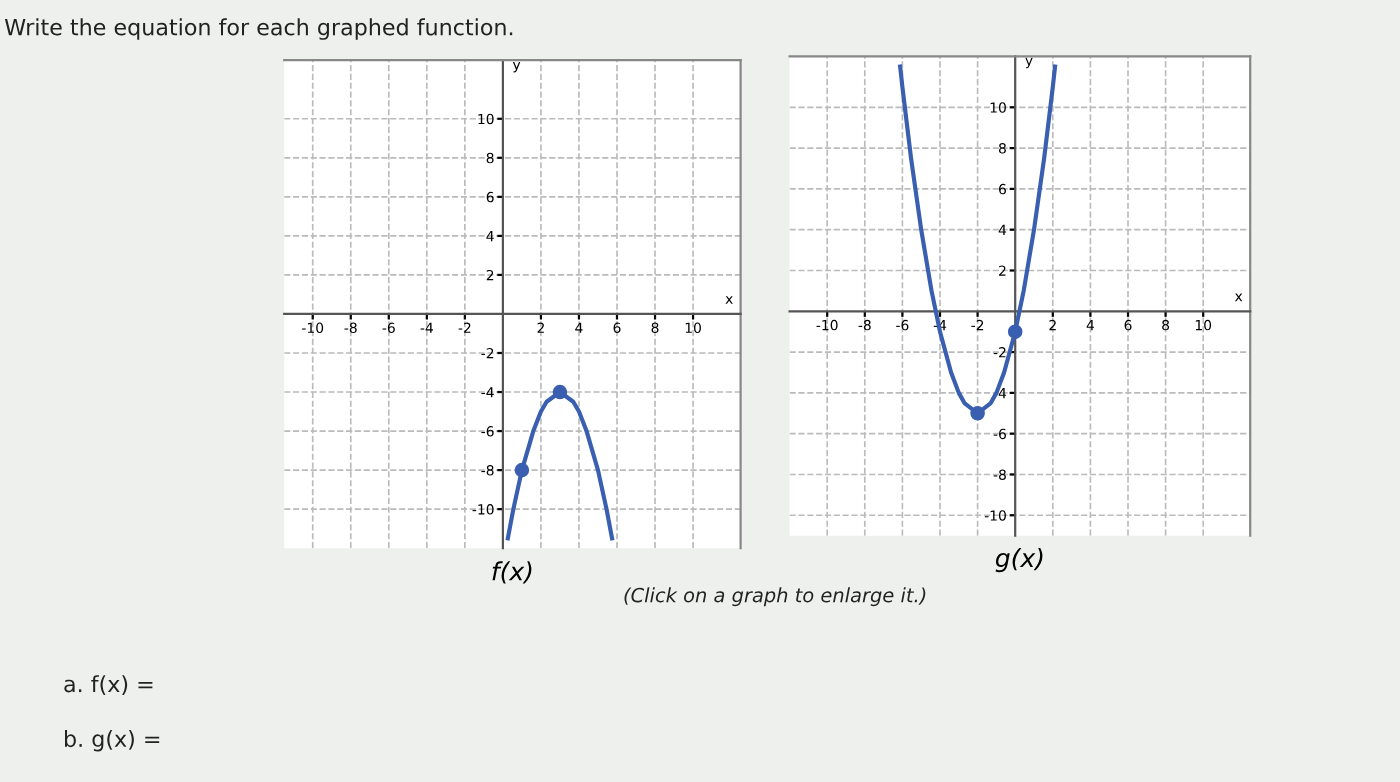  Describe the element at coordinates (512, 572) in the screenshot. I see `text: f(x)` at that location.